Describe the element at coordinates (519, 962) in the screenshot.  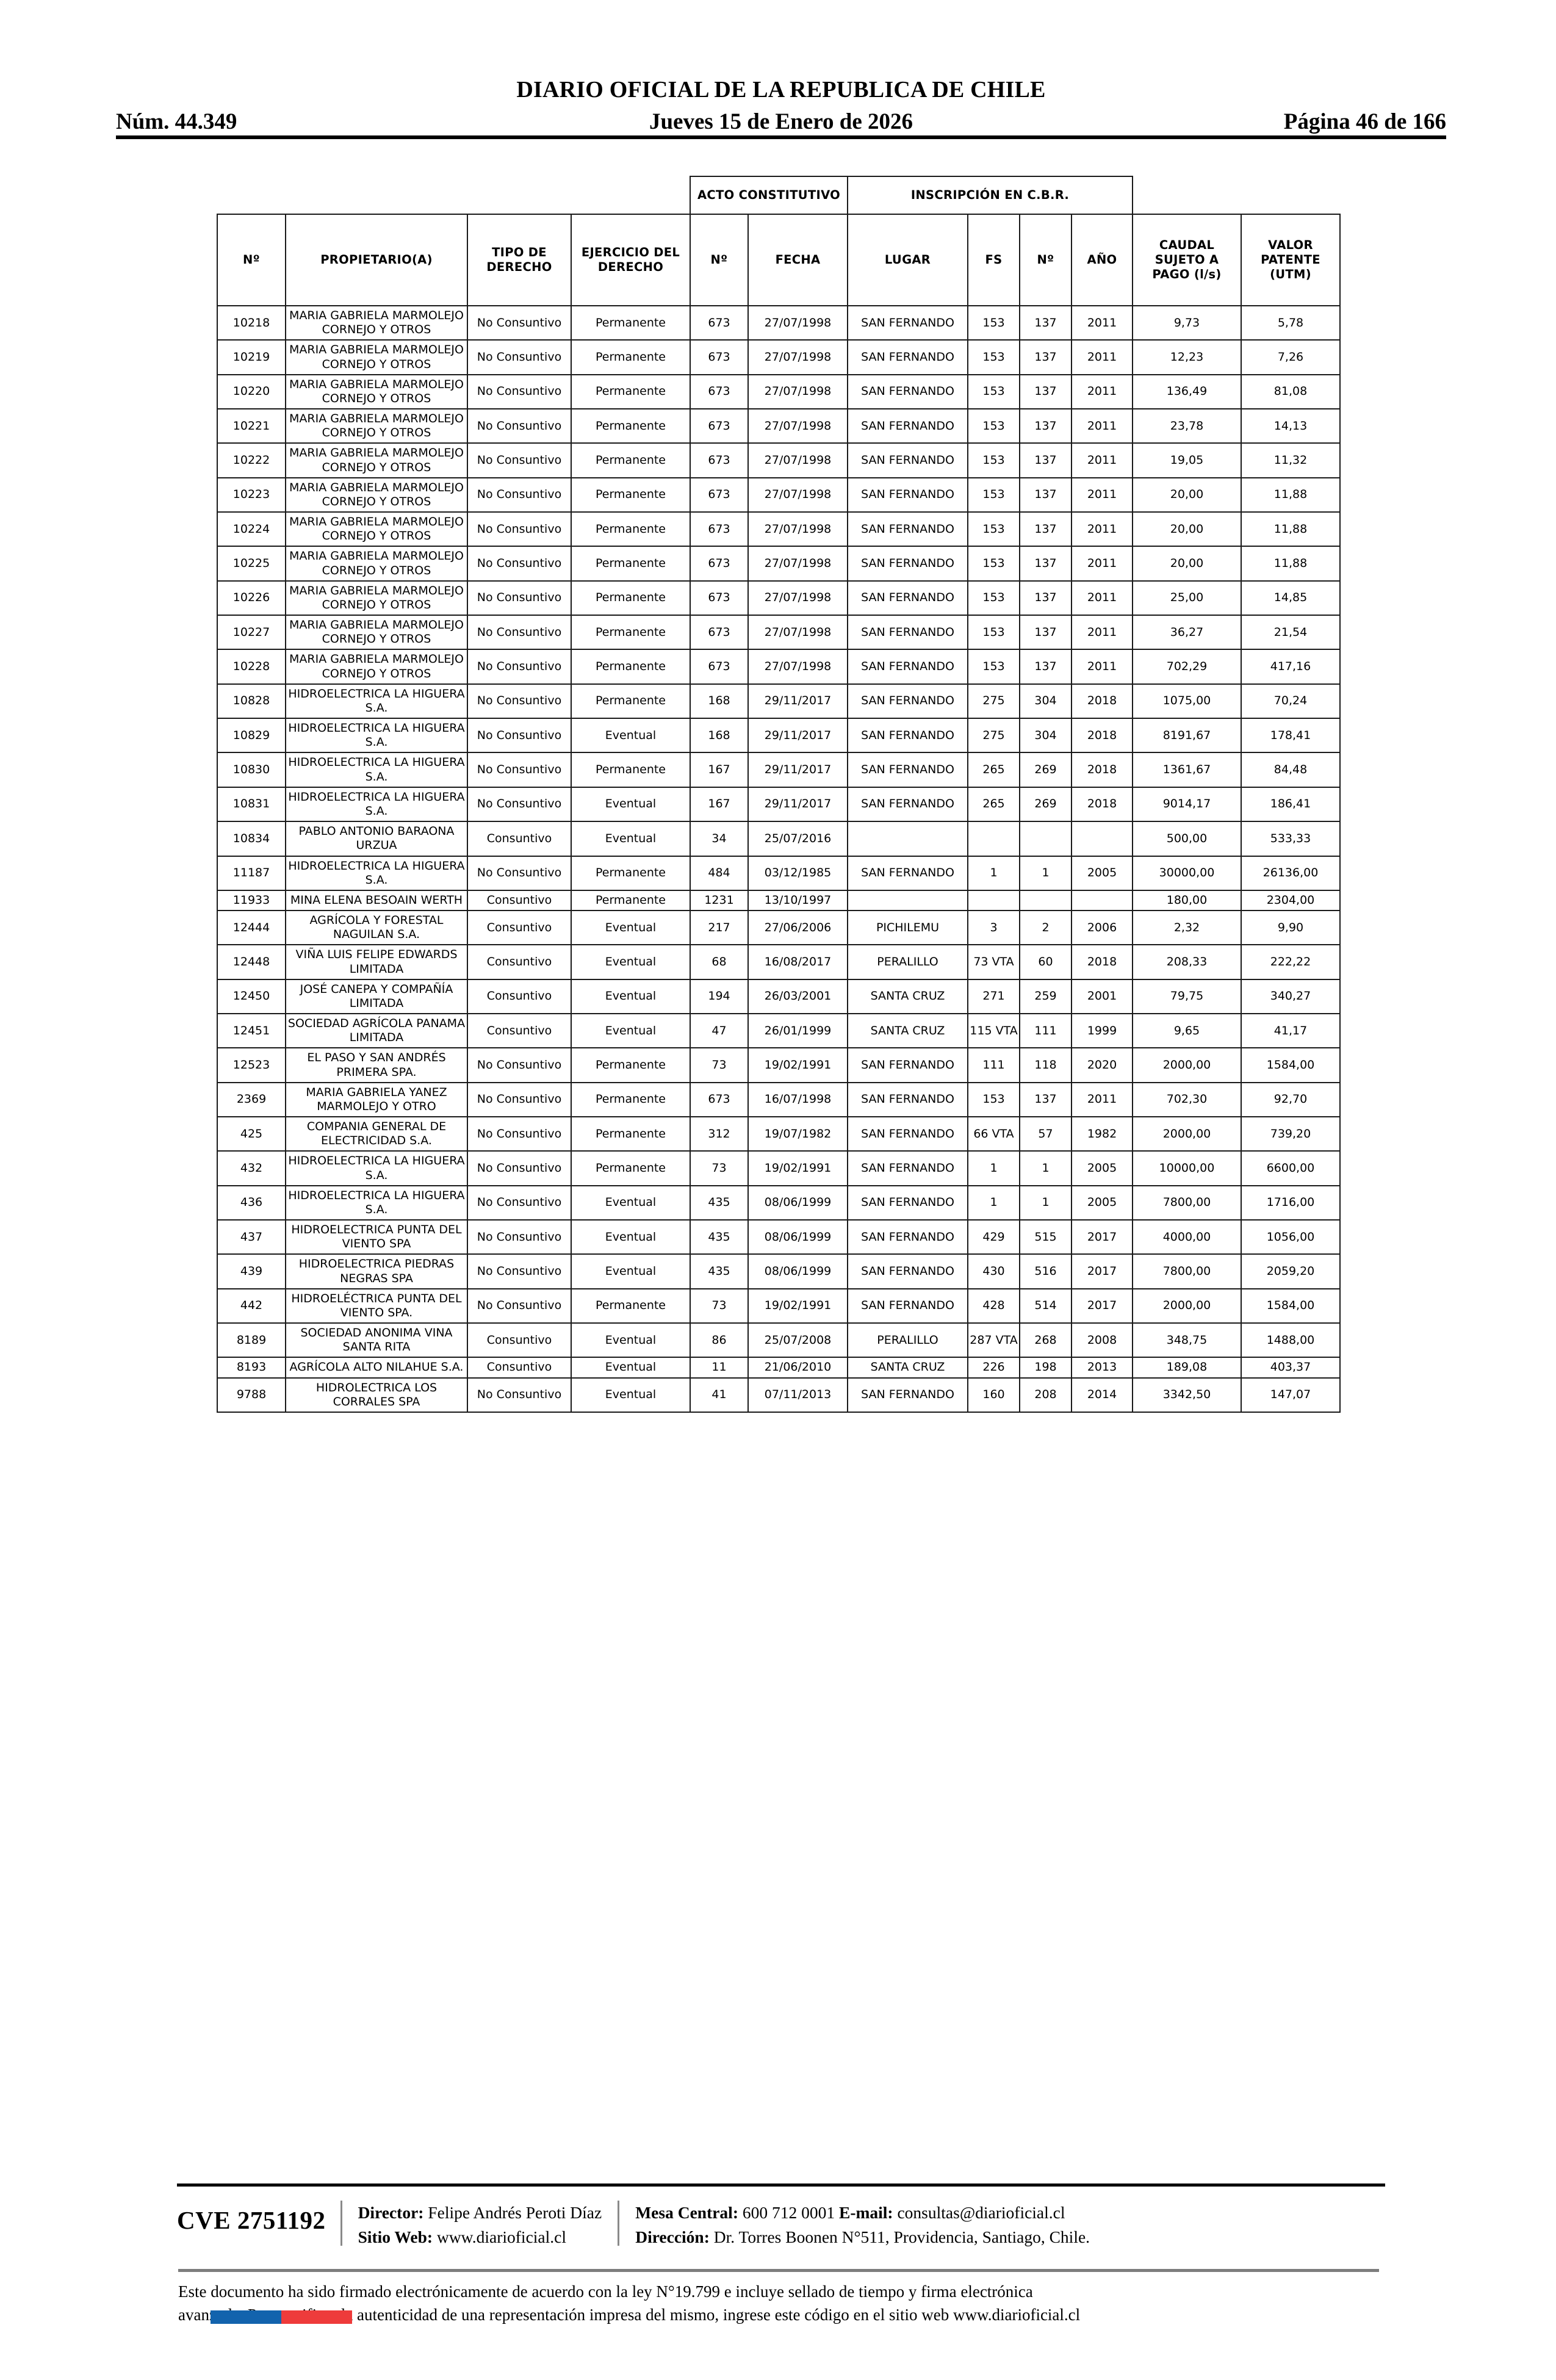
I see `cell-tipo-derecho: Consuntivo` at that location.